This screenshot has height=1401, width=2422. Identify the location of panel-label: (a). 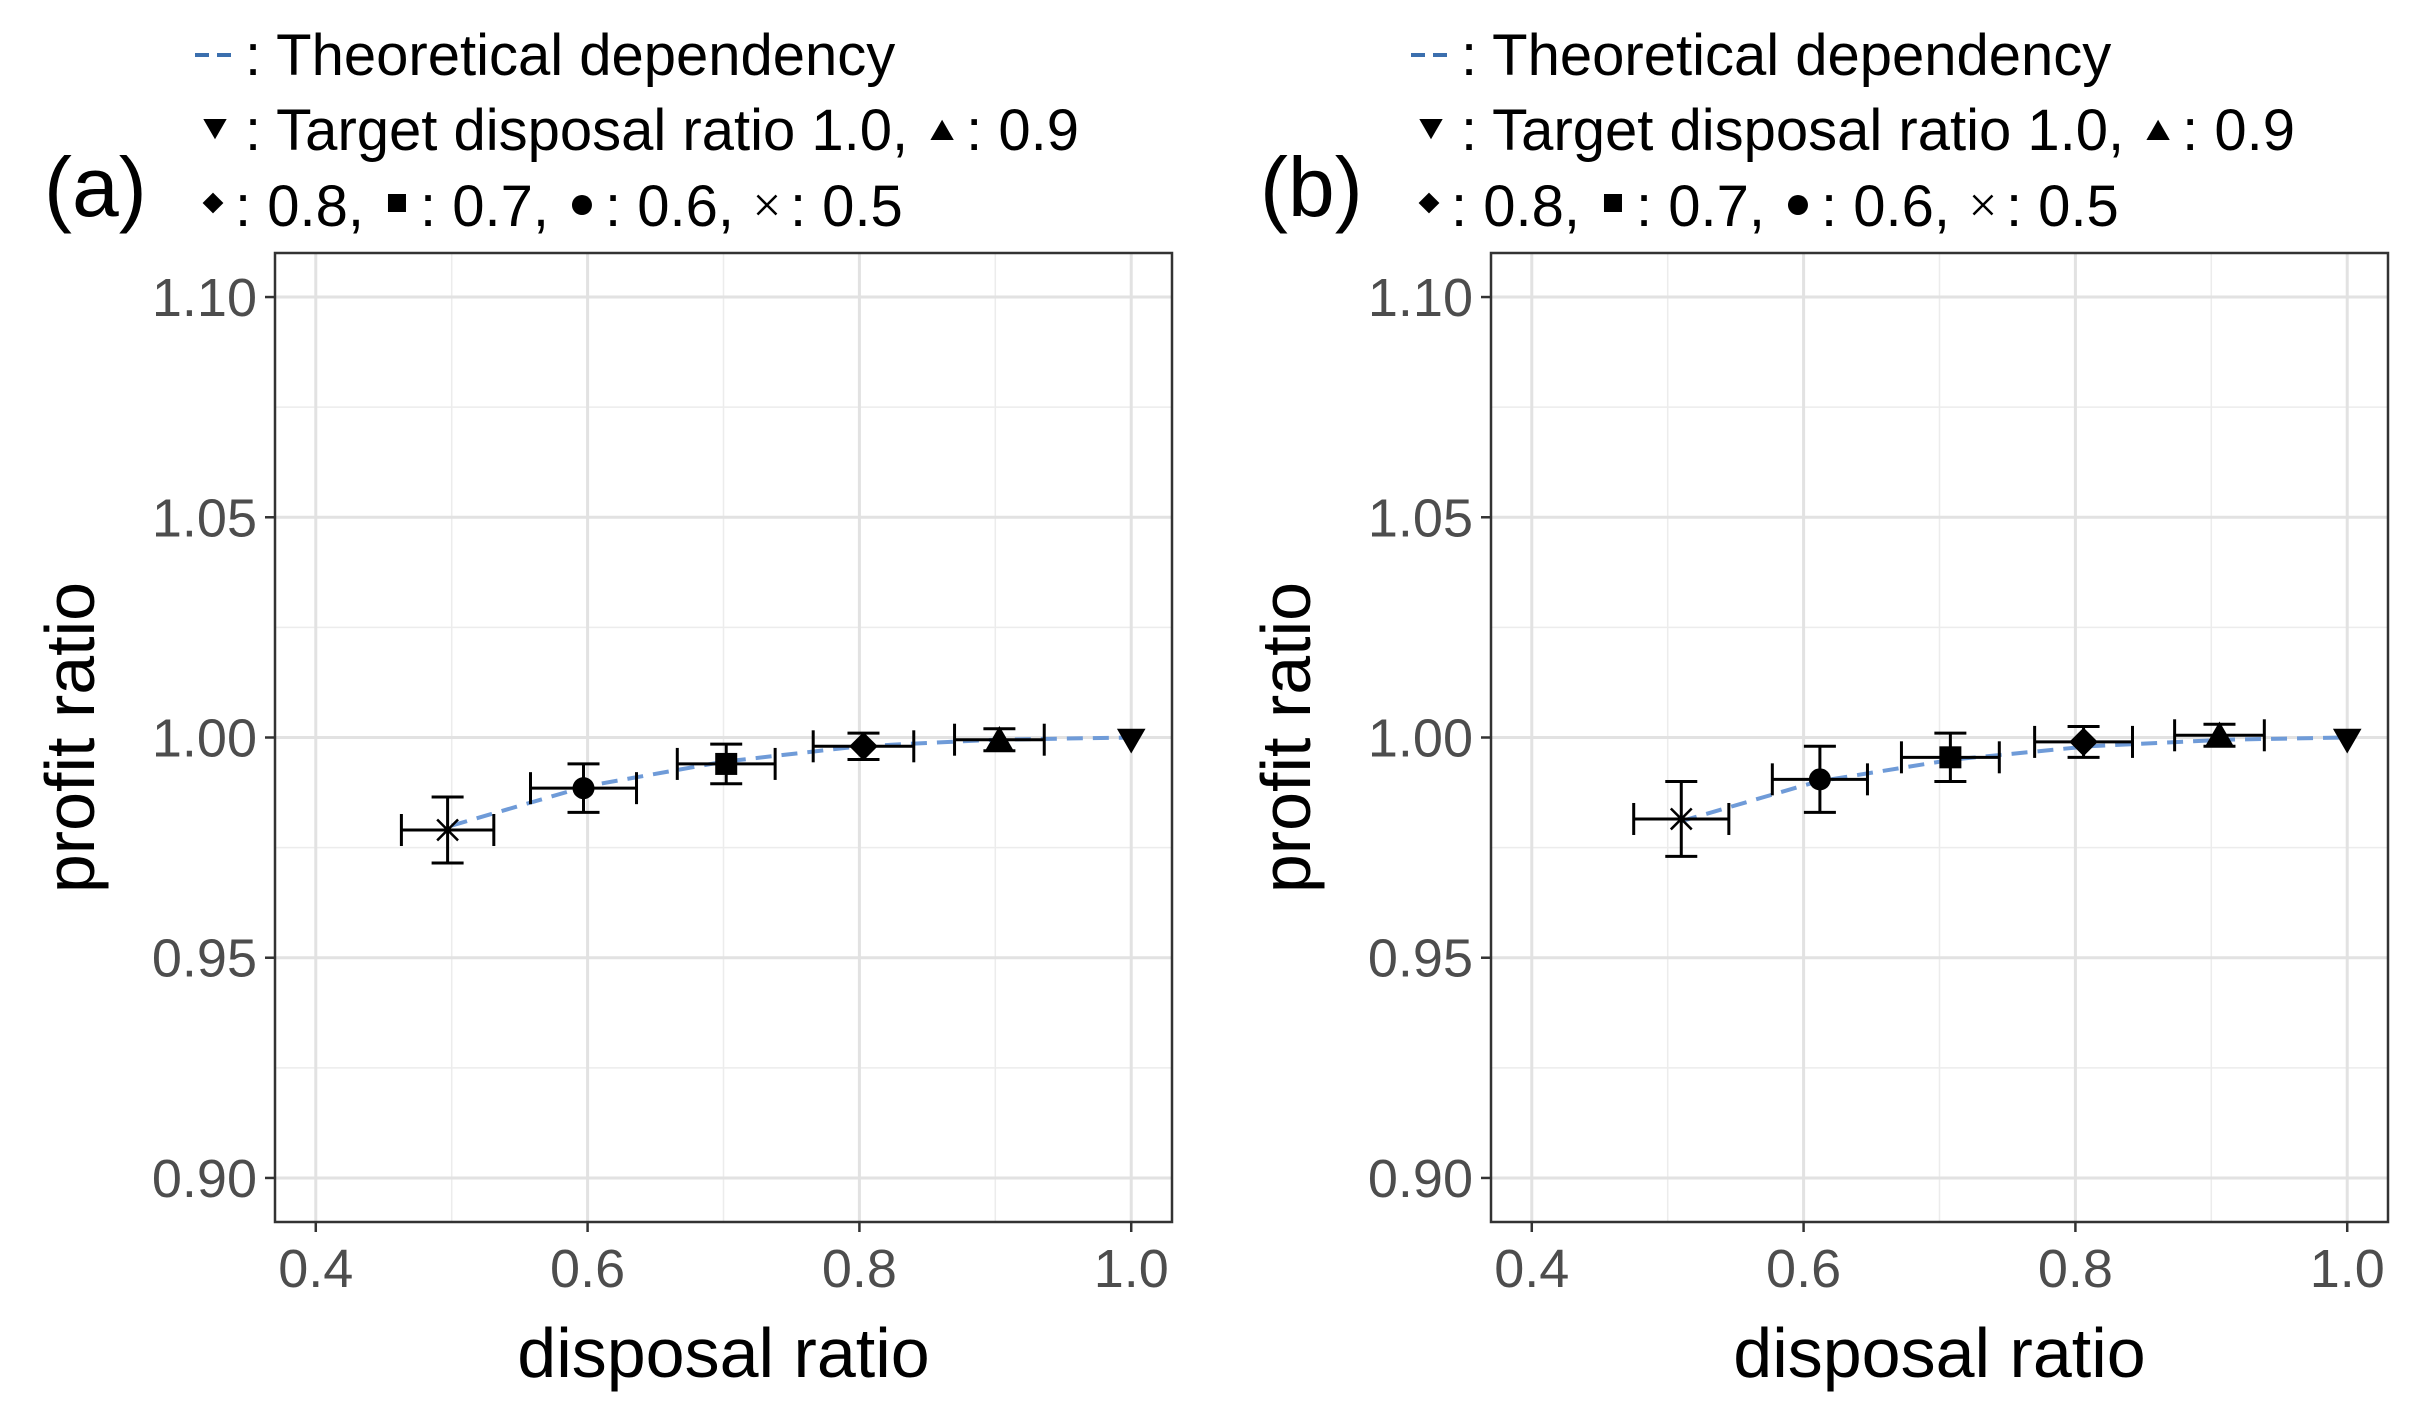
(95, 187).